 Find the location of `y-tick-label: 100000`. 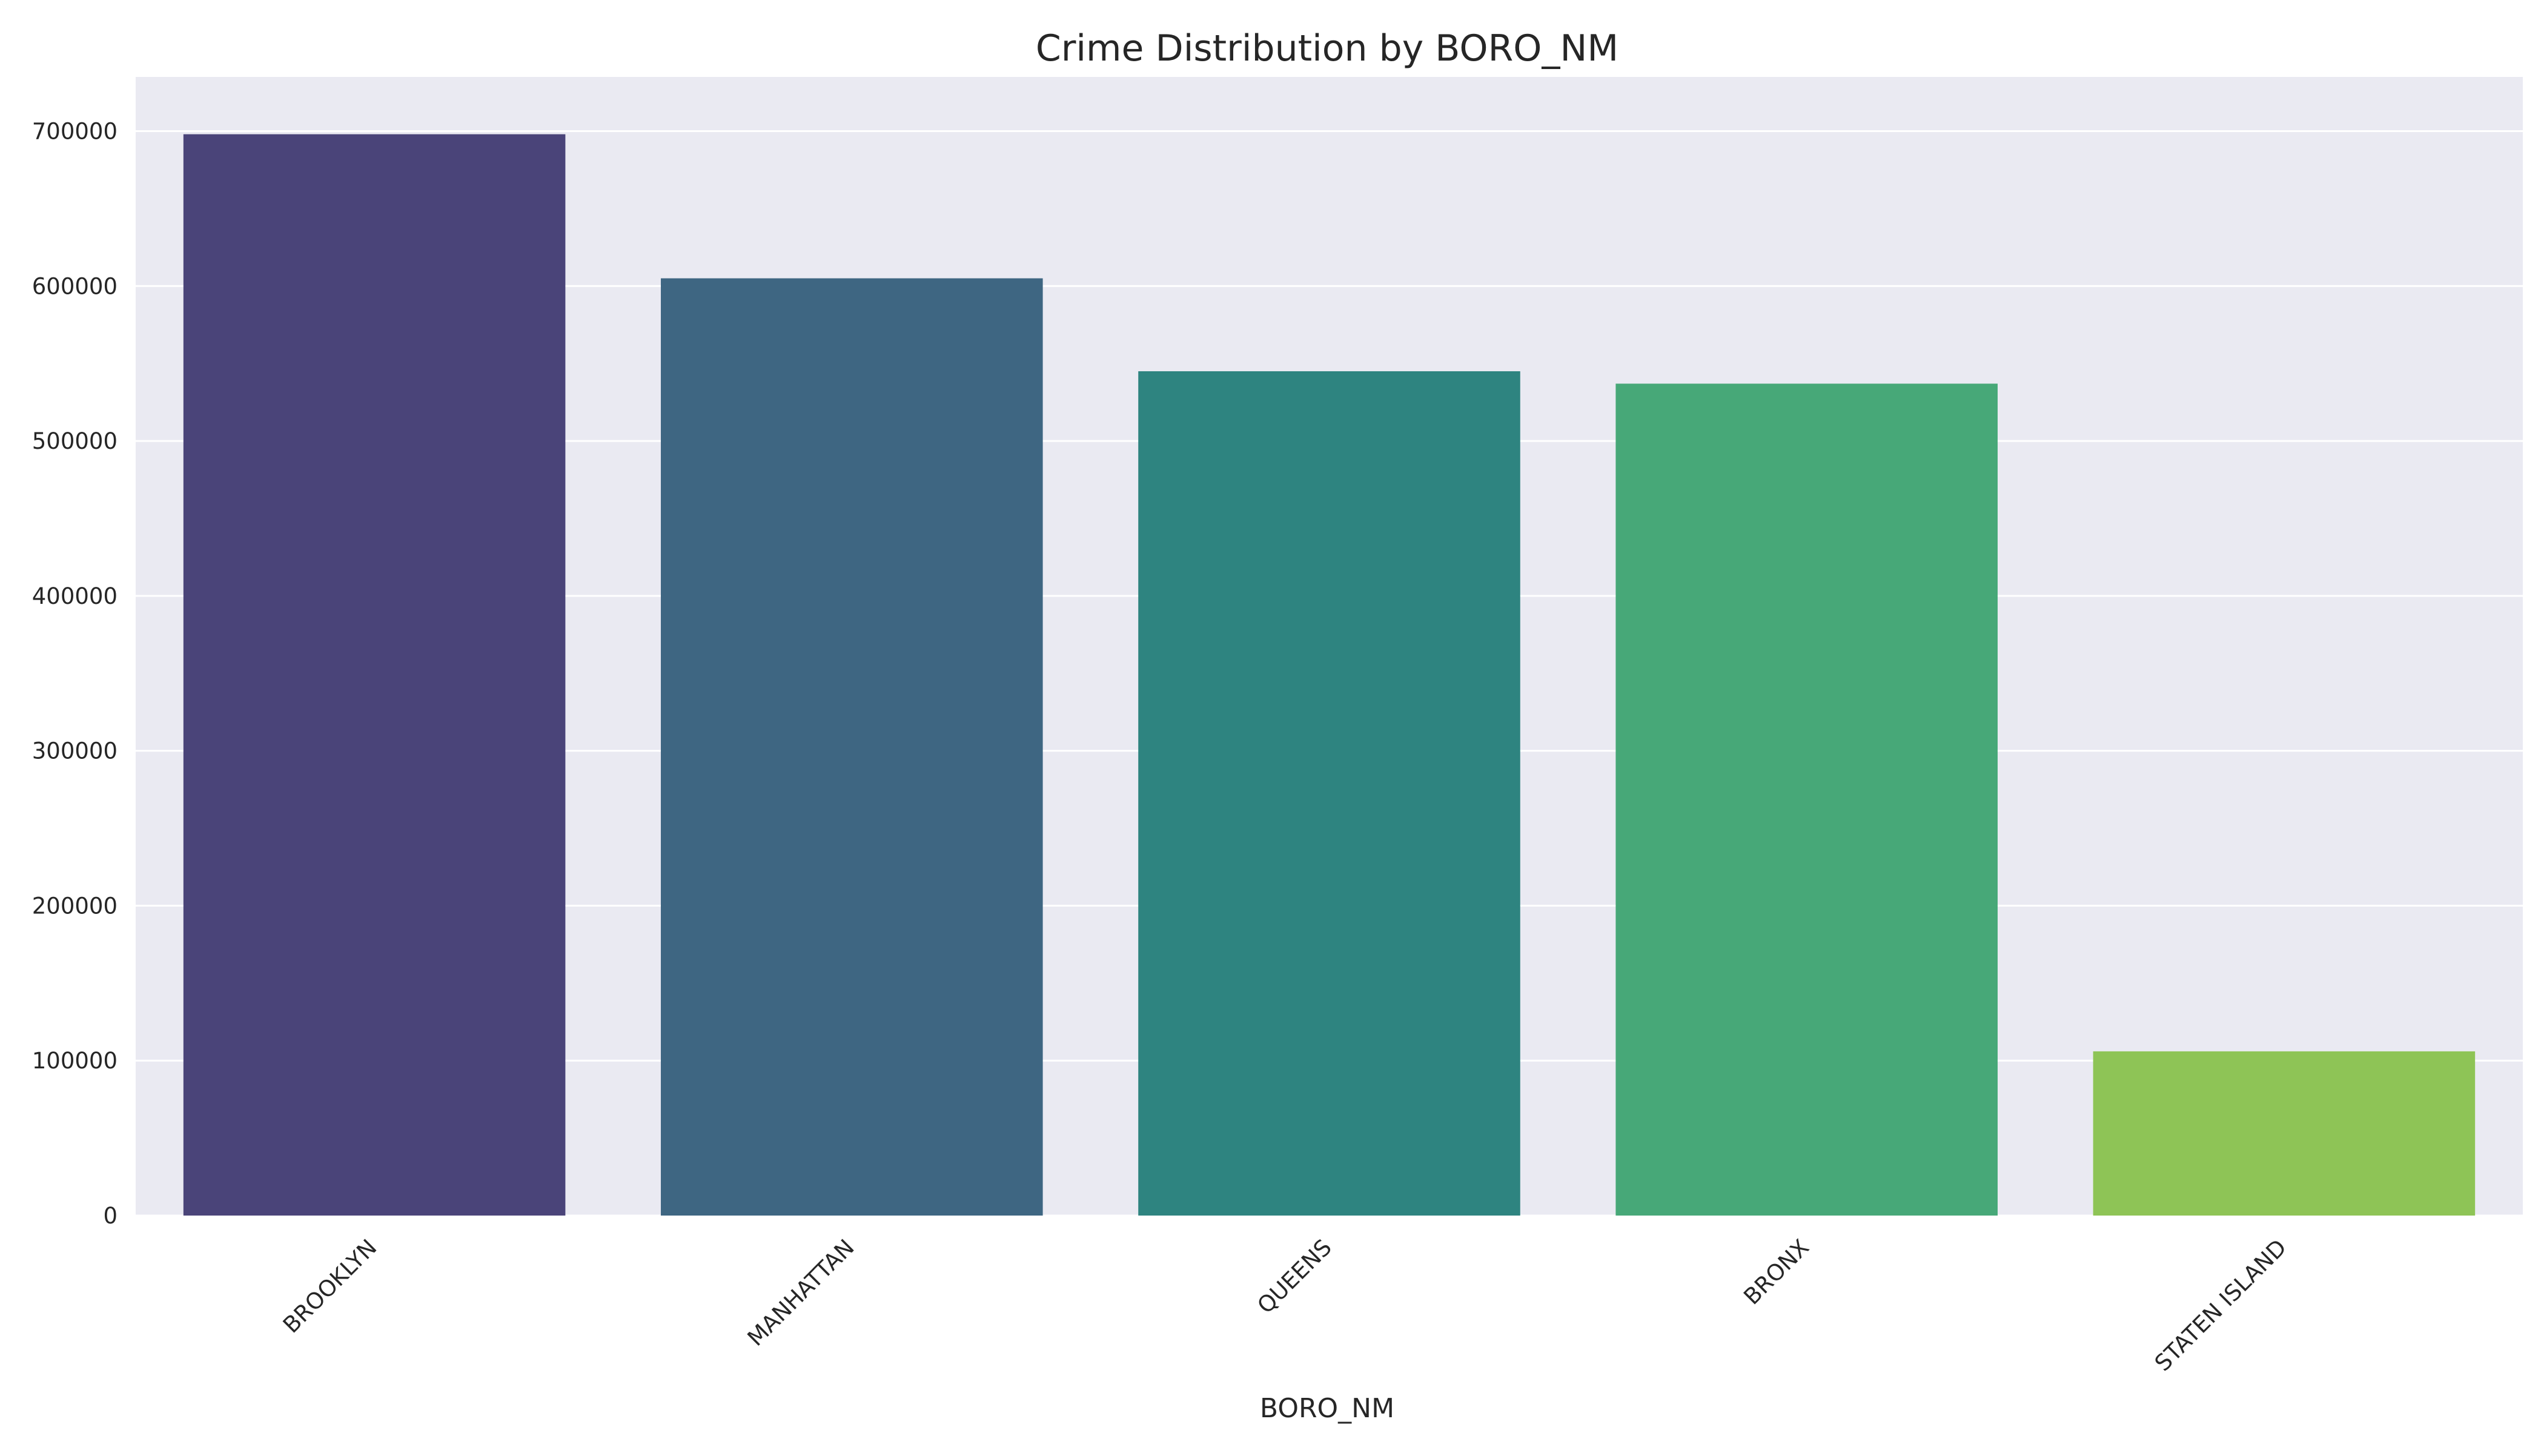

y-tick-label: 100000 is located at coordinates (75, 1061).